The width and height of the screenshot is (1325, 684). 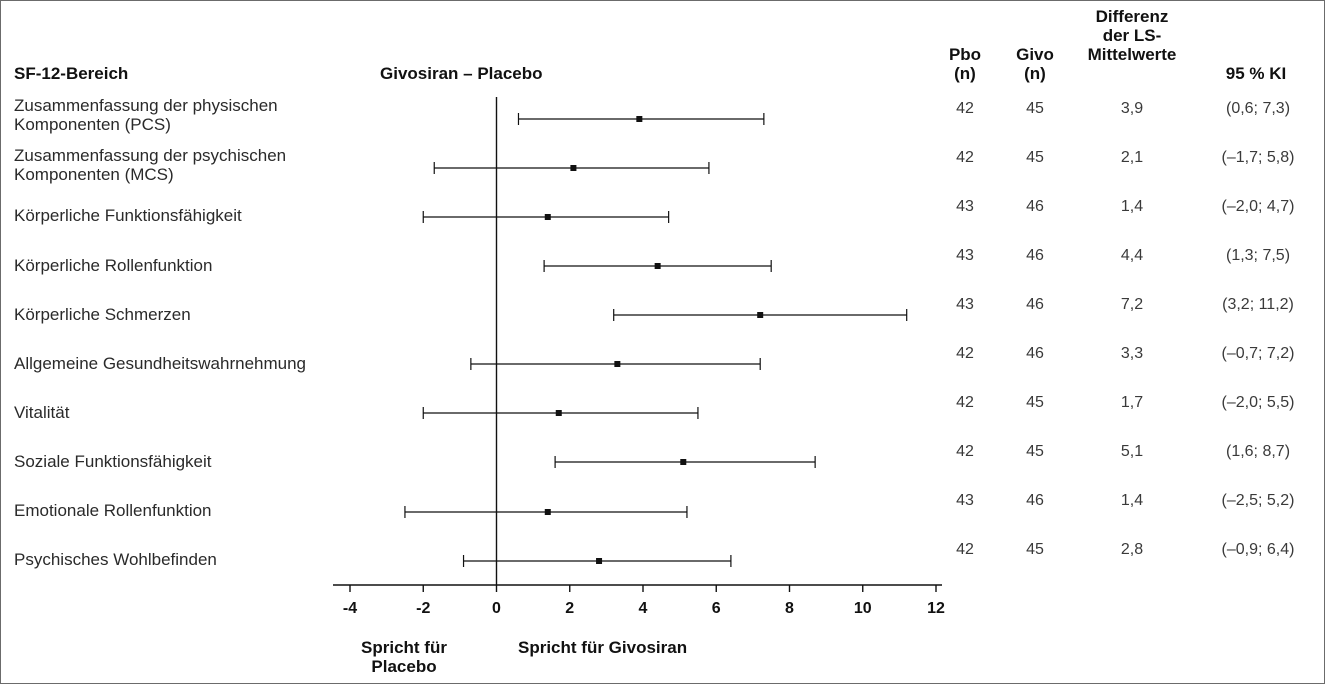 I want to click on row-label: Vitalität, so click(x=42, y=412).